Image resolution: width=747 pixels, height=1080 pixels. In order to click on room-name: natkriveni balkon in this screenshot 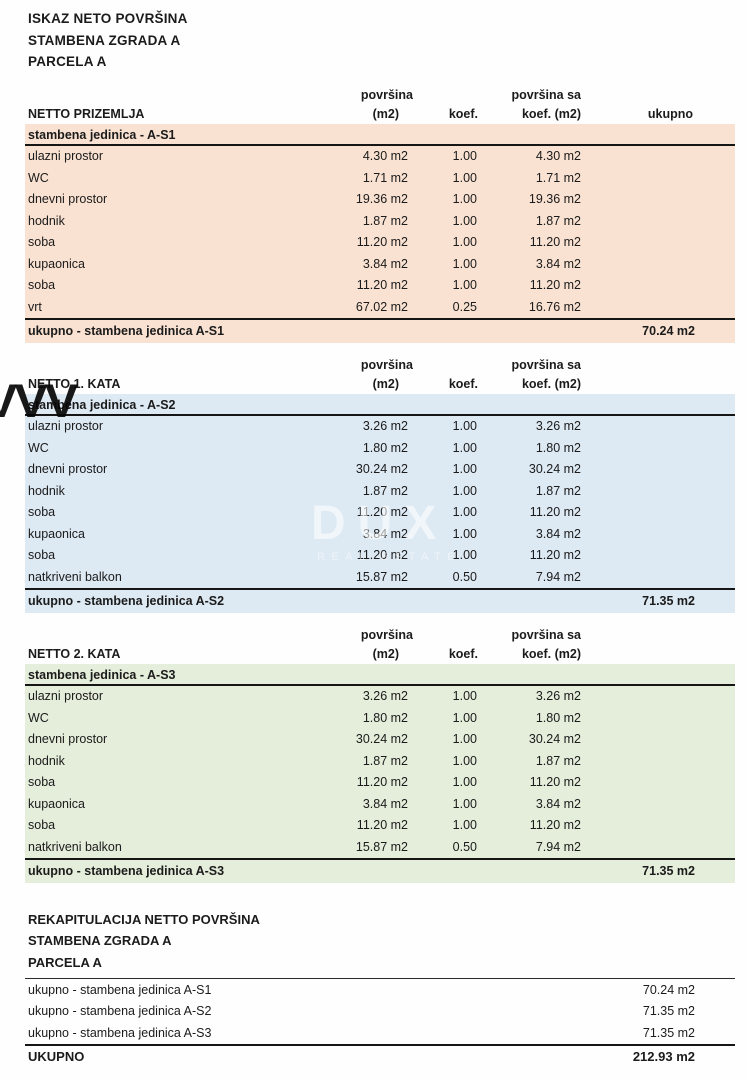, I will do `click(75, 846)`.